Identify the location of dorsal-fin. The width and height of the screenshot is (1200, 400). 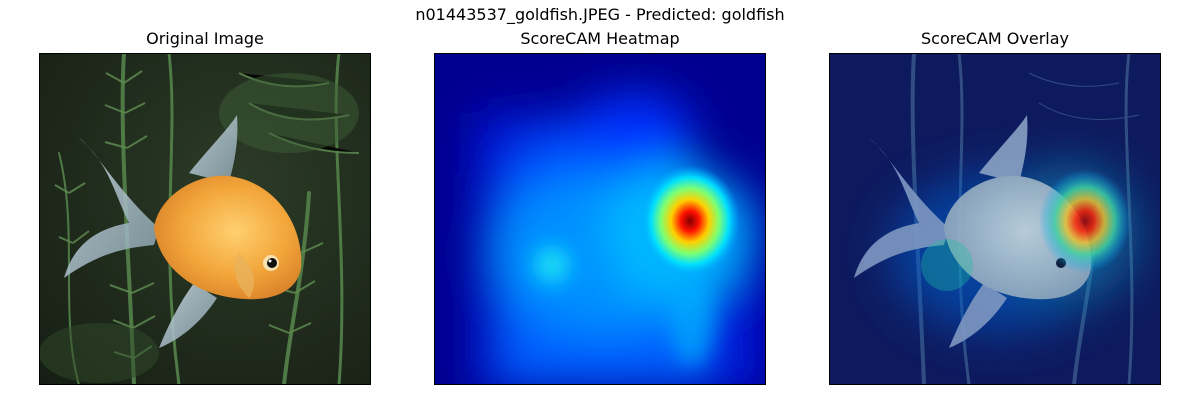
(213, 149).